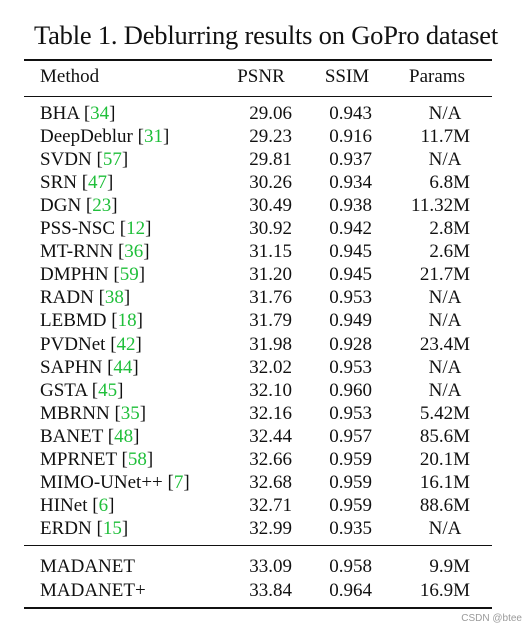 The height and width of the screenshot is (630, 532). What do you see at coordinates (444, 436) in the screenshot?
I see `params-value: 85.6M` at bounding box center [444, 436].